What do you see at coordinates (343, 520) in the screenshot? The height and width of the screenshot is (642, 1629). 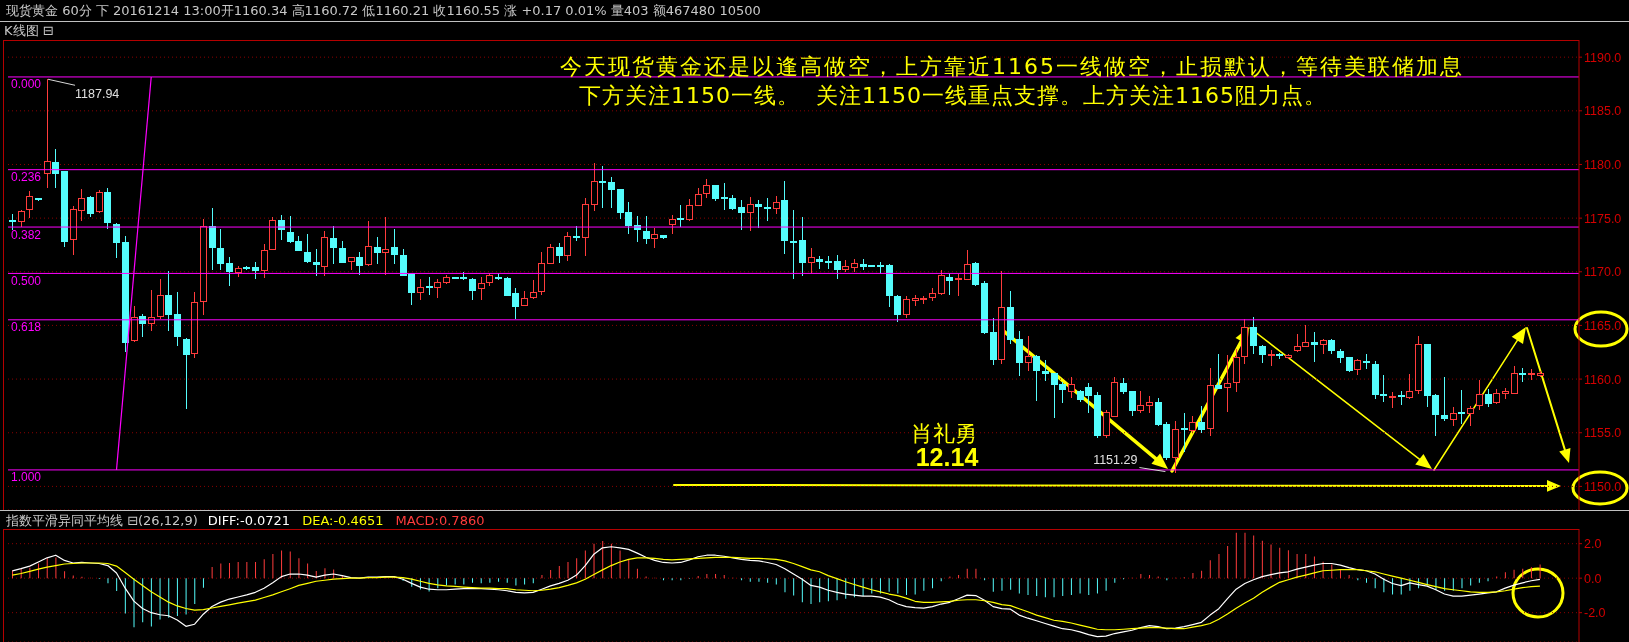 I see `text: DEA:-0.4651` at bounding box center [343, 520].